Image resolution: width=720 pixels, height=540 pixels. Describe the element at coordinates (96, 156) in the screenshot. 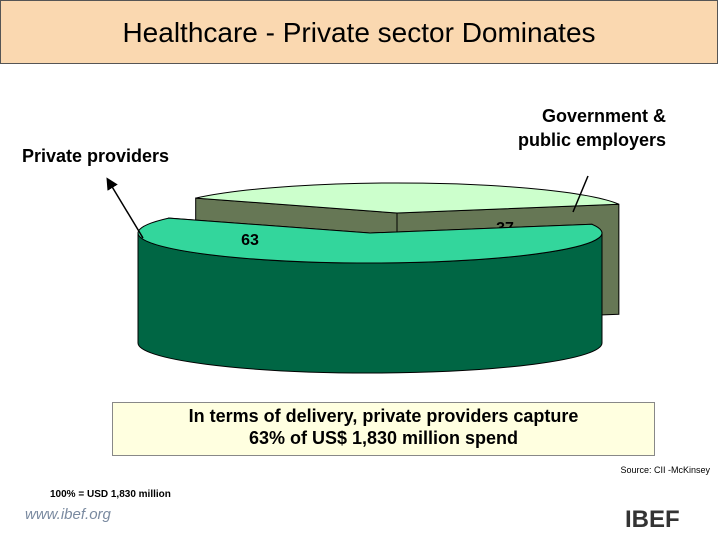

I see `category-label: Private providers` at that location.